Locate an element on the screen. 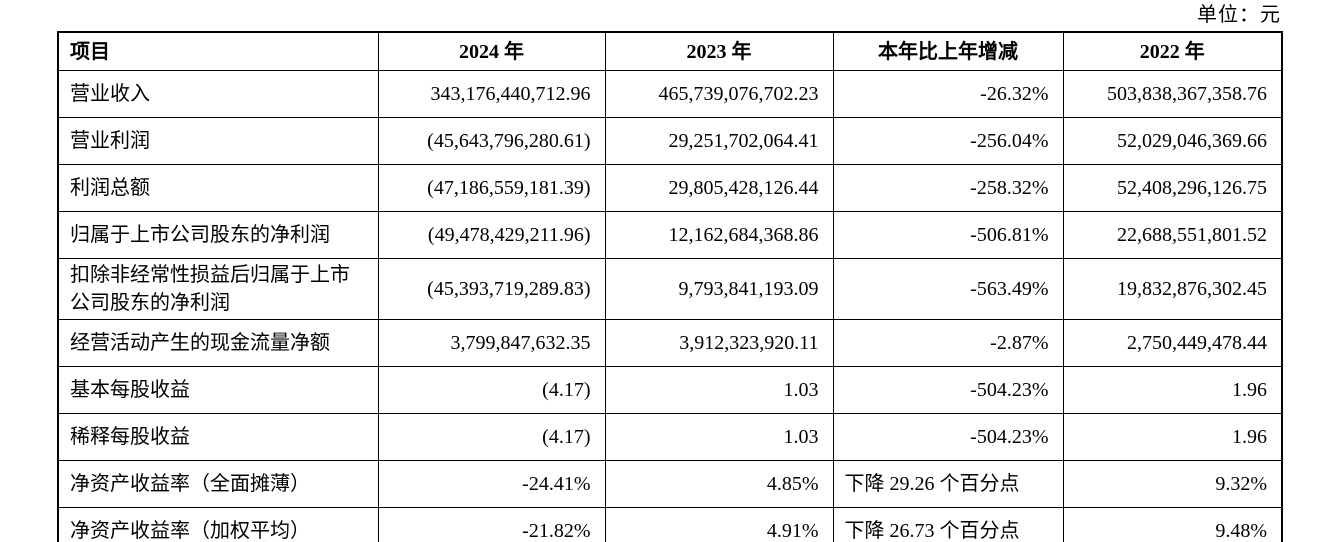  value-change: 下降 26.73 个百分点 is located at coordinates (948, 524).